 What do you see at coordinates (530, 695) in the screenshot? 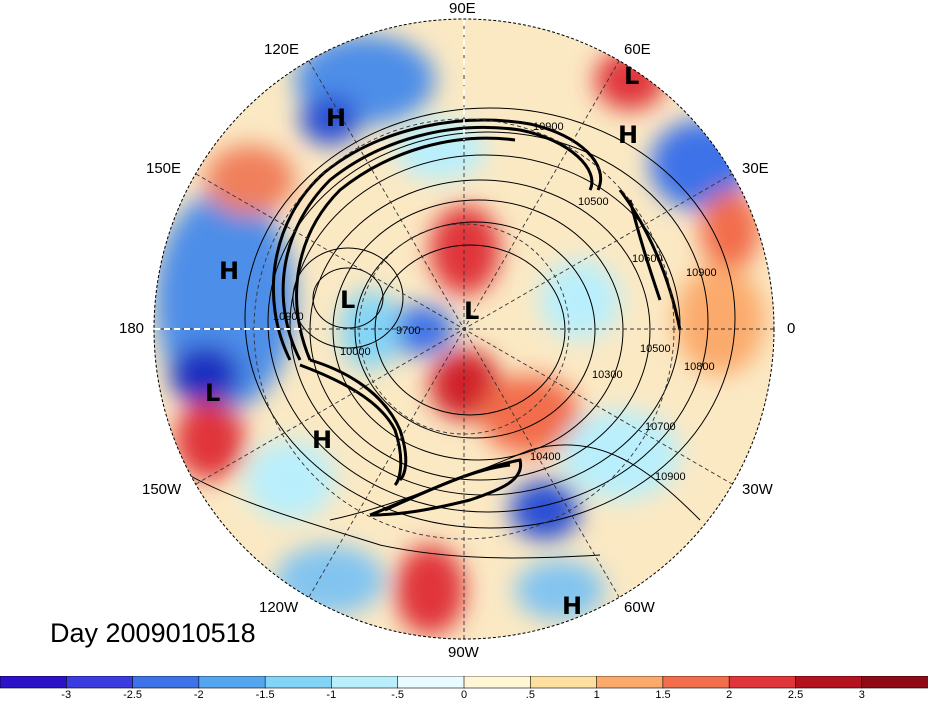
I see `colorbar-tick: .5` at bounding box center [530, 695].